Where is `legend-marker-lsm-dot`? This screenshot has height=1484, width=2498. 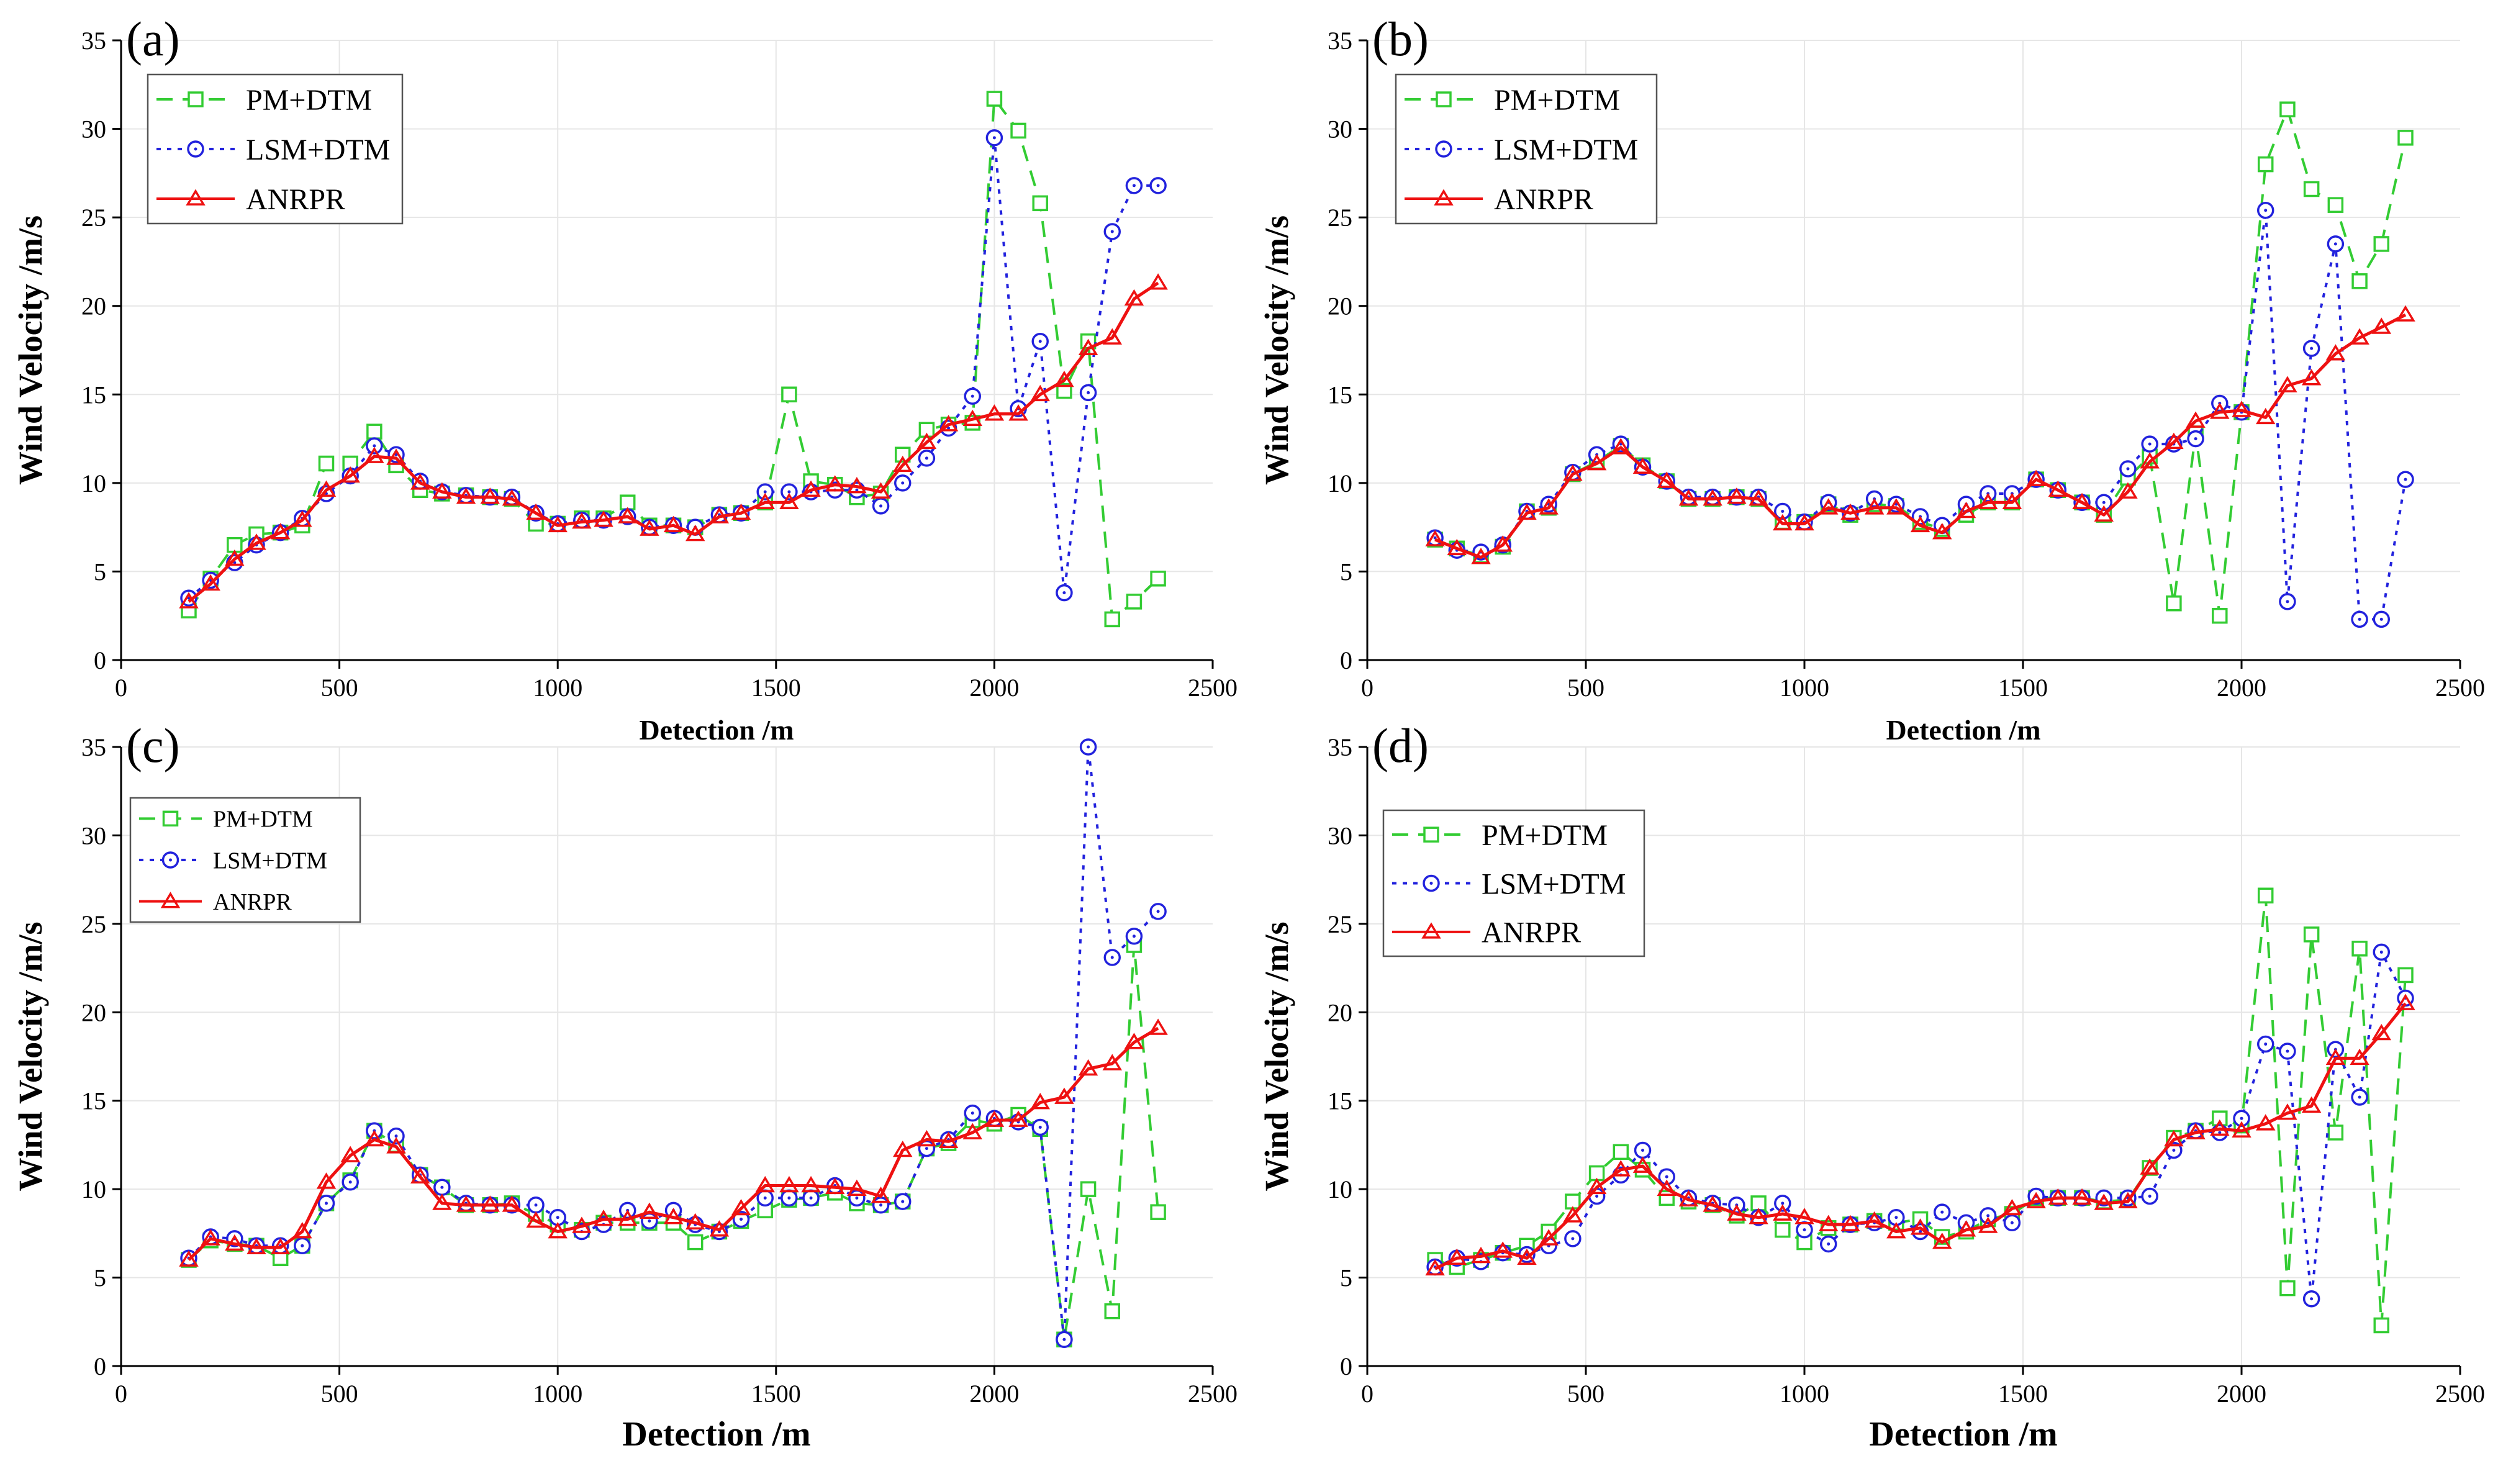
legend-marker-lsm-dot is located at coordinates (170, 860).